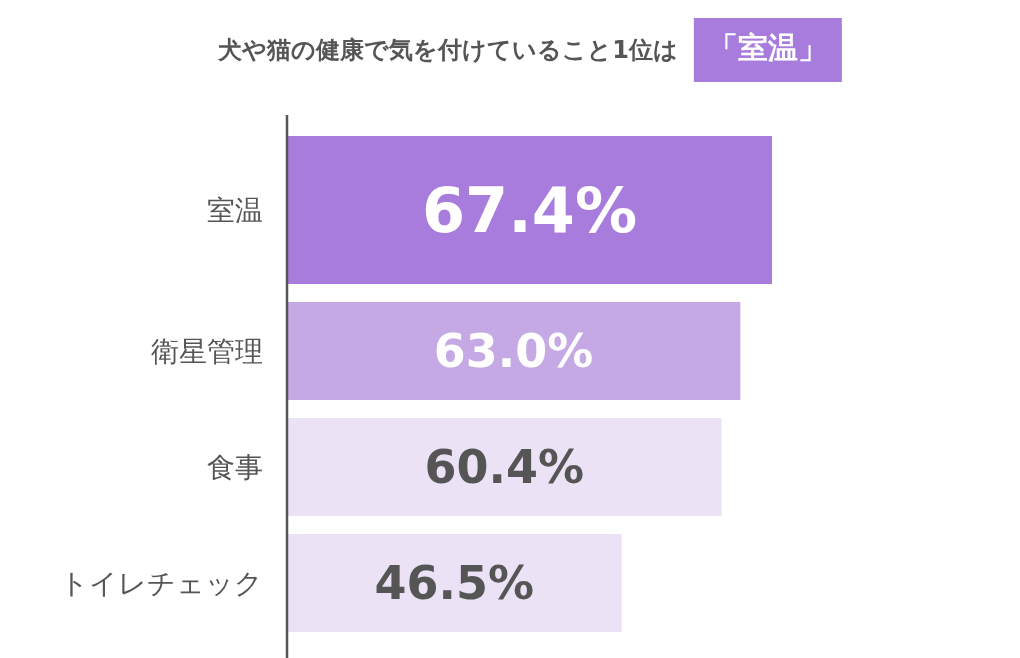 This screenshot has height=658, width=1020. I want to click on data-label: 60.4%, so click(504, 467).